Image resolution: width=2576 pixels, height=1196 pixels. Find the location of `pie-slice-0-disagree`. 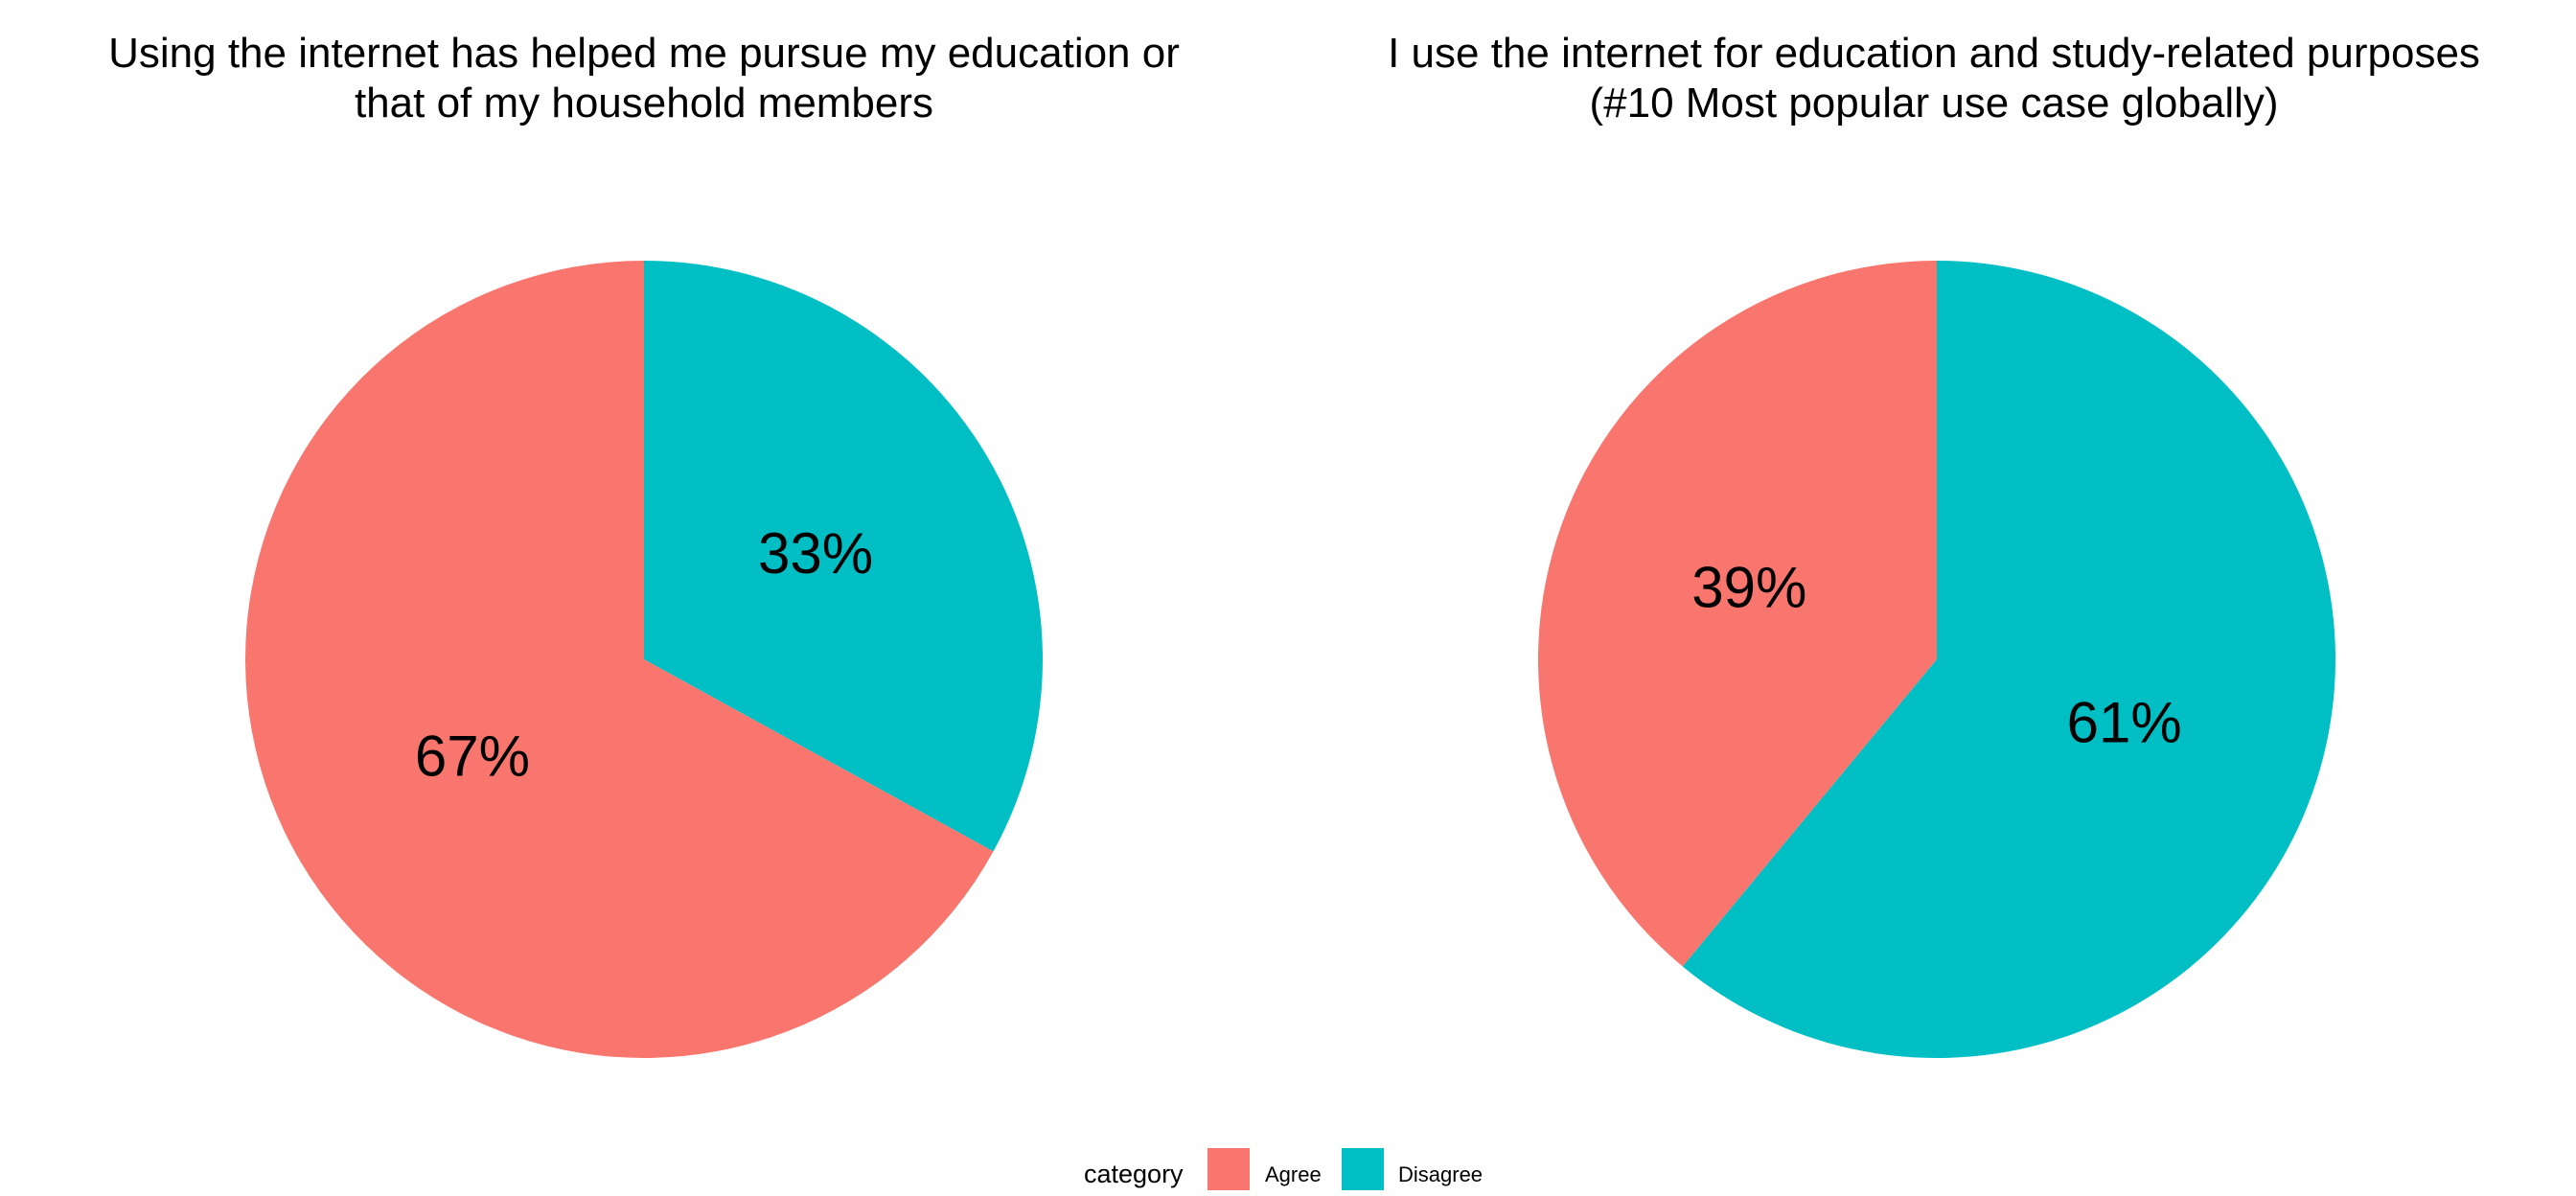

pie-slice-0-disagree is located at coordinates (843, 556).